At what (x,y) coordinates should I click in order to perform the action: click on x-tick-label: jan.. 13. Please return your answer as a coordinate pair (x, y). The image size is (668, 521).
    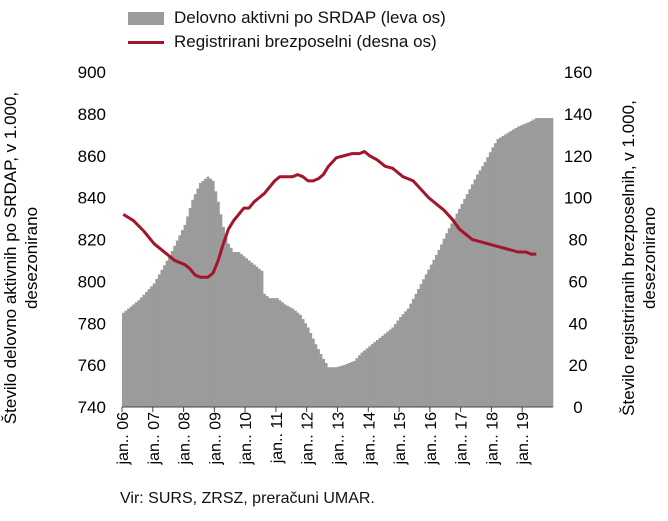
    Looking at the image, I should click on (339, 439).